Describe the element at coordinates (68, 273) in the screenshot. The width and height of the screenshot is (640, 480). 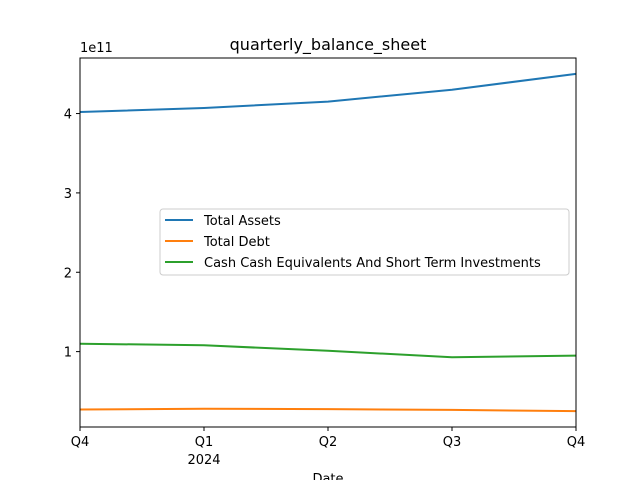
I see `y-tick-label: 2` at that location.